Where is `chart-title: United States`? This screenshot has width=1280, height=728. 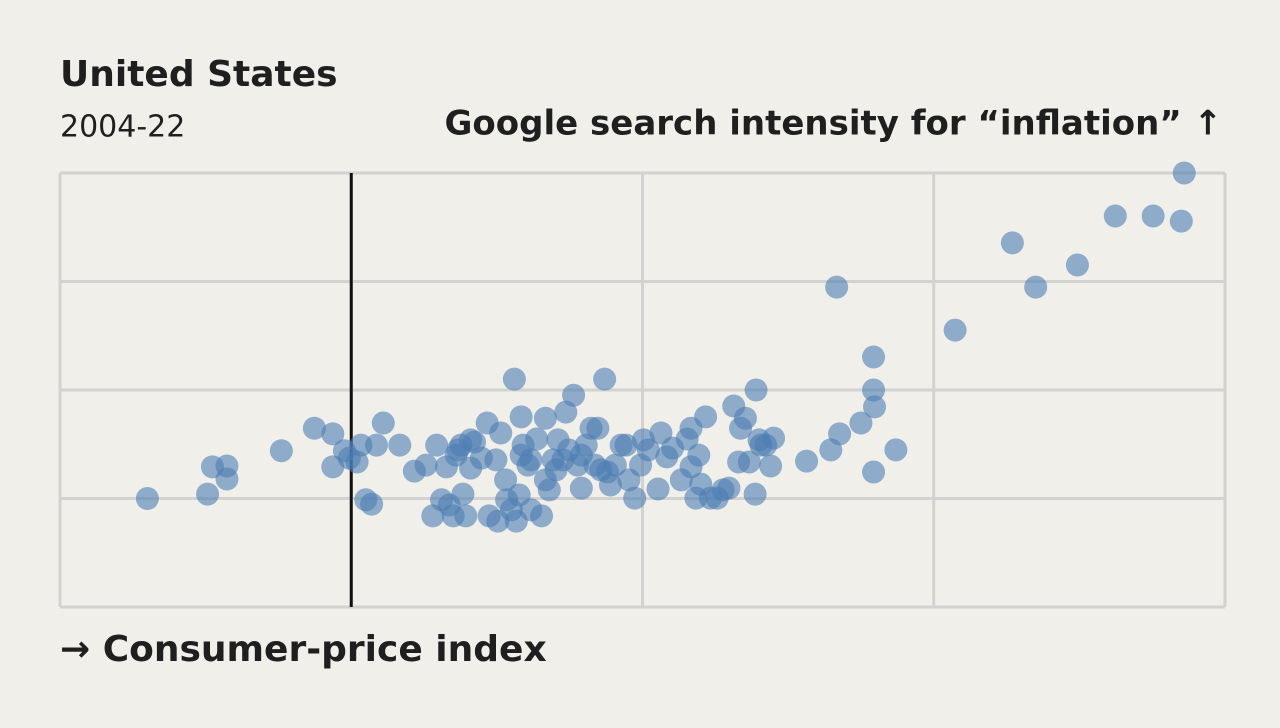 chart-title: United States is located at coordinates (199, 74).